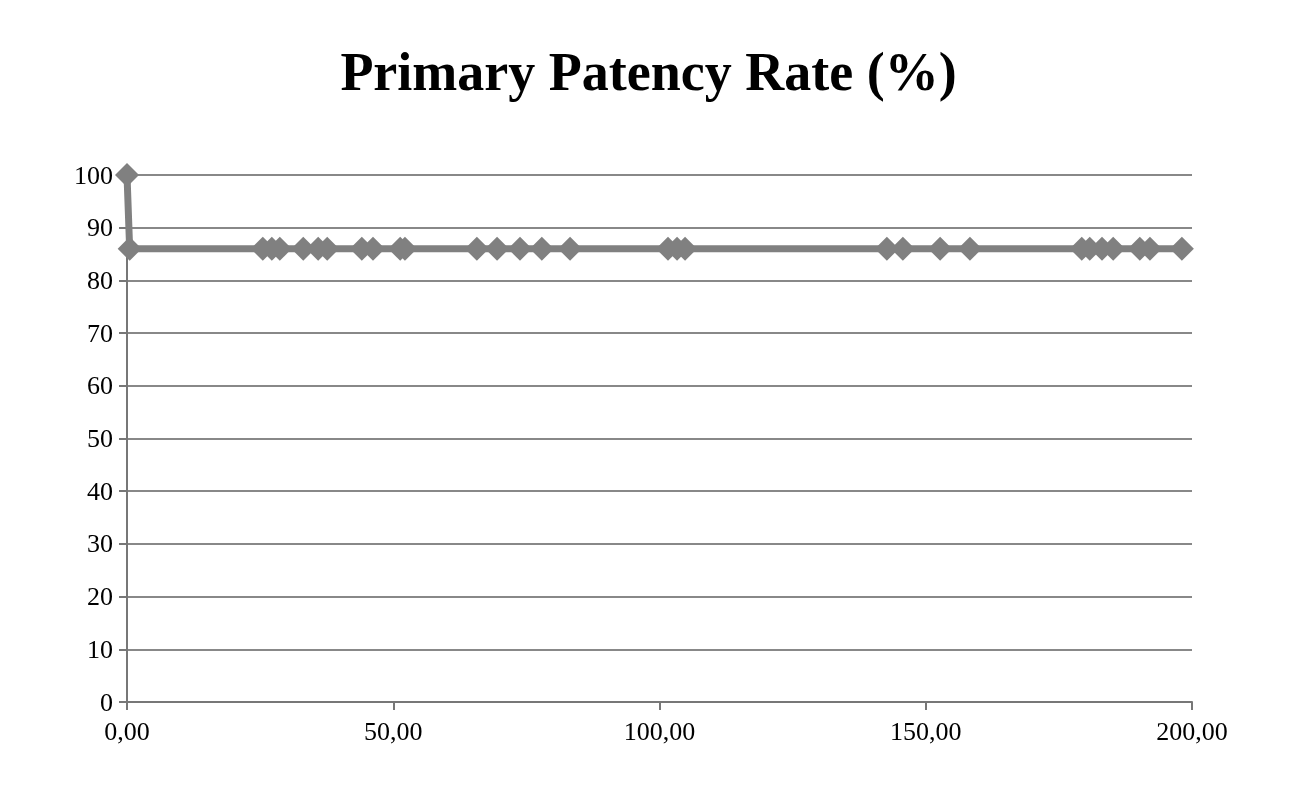 This screenshot has height=790, width=1297. I want to click on x-tick-label: 200,00, so click(1192, 731).